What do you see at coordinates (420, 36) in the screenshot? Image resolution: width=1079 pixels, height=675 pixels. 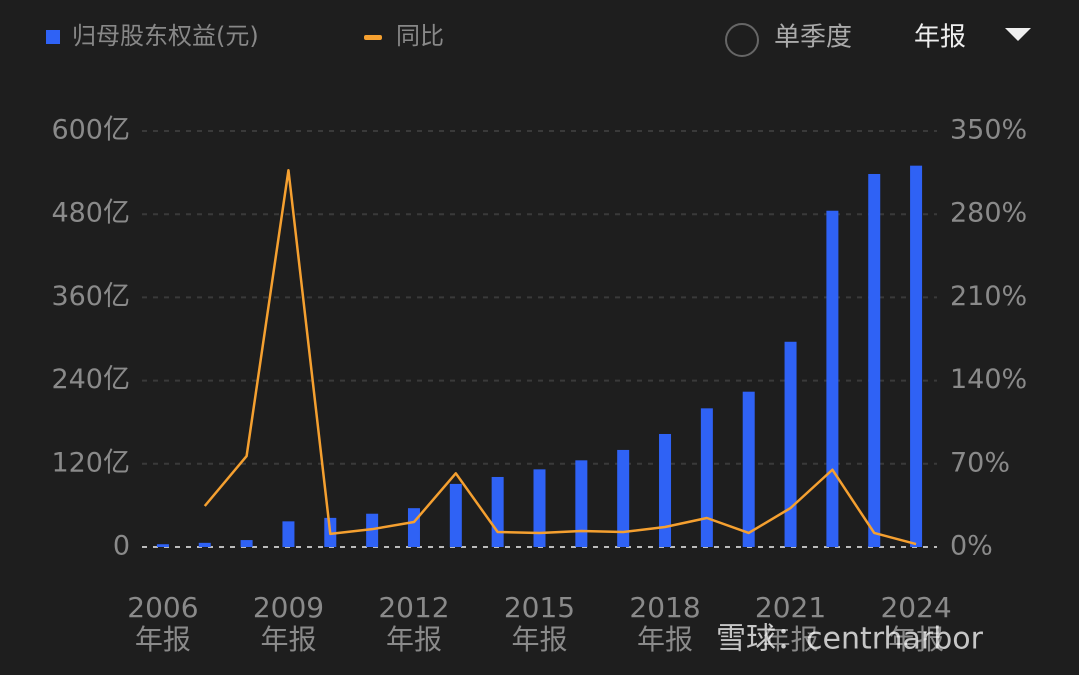 I see `legend-label: 同比` at bounding box center [420, 36].